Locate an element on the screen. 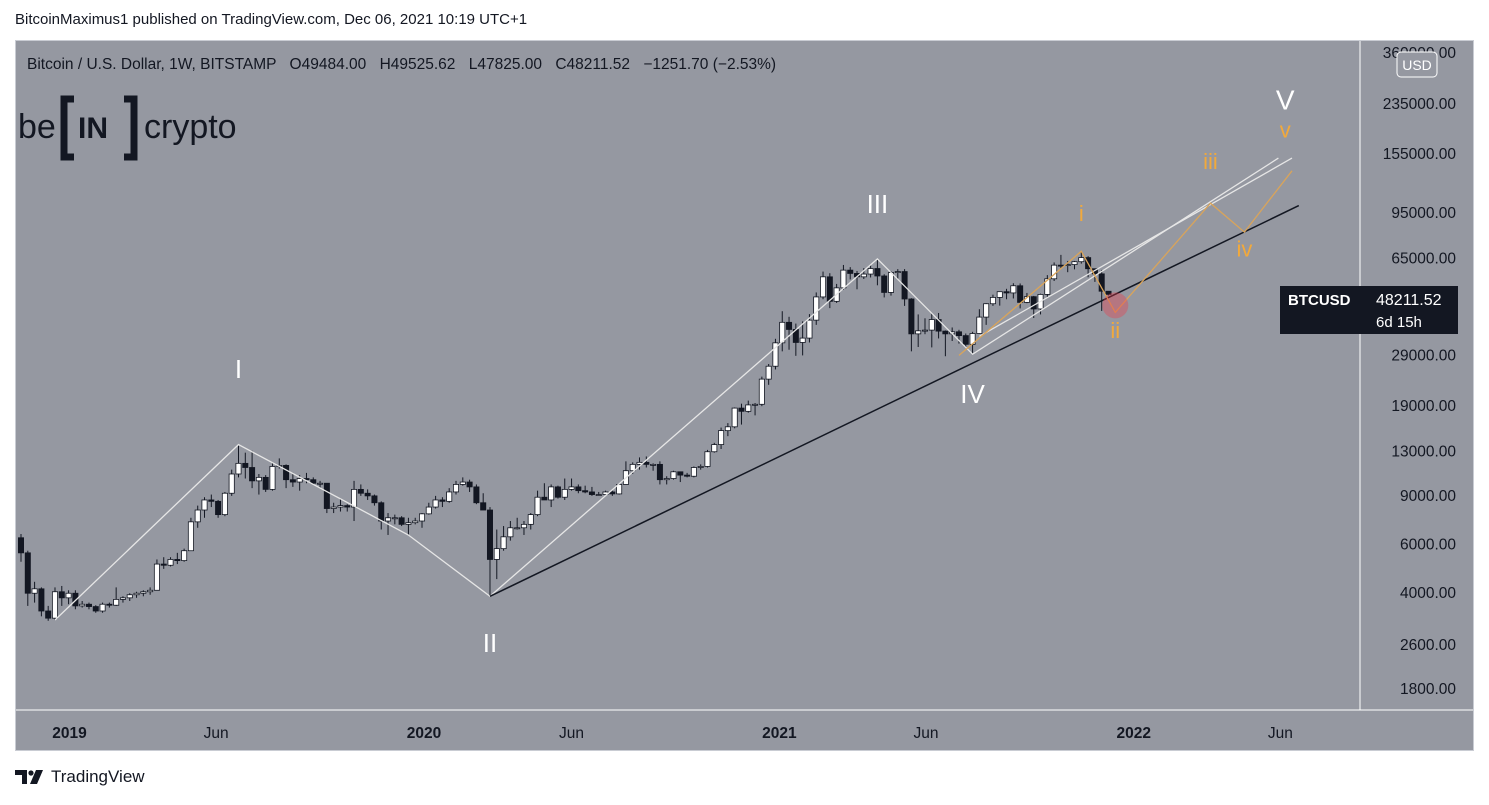 The width and height of the screenshot is (1489, 805). watermark-left: be is located at coordinates (37, 127).